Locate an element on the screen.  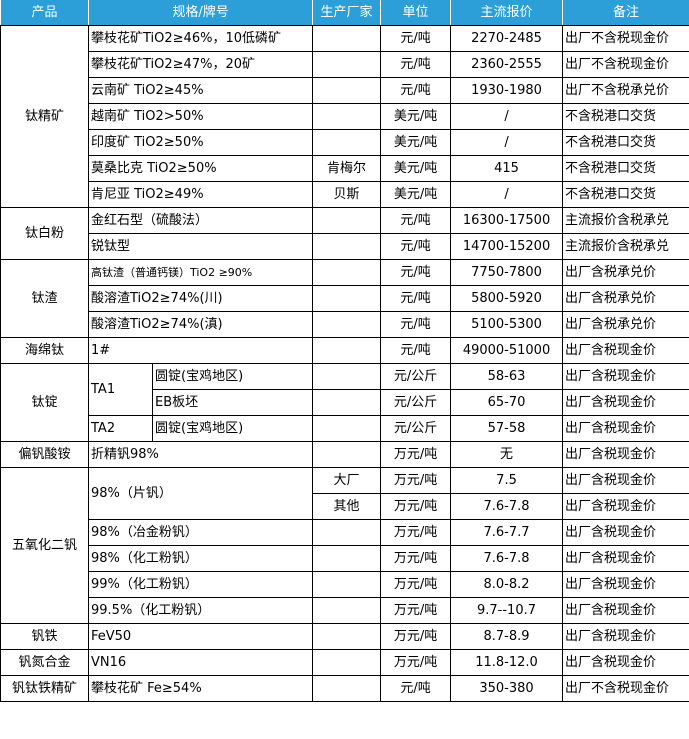
table-cell: VN16 is located at coordinates (200, 662).